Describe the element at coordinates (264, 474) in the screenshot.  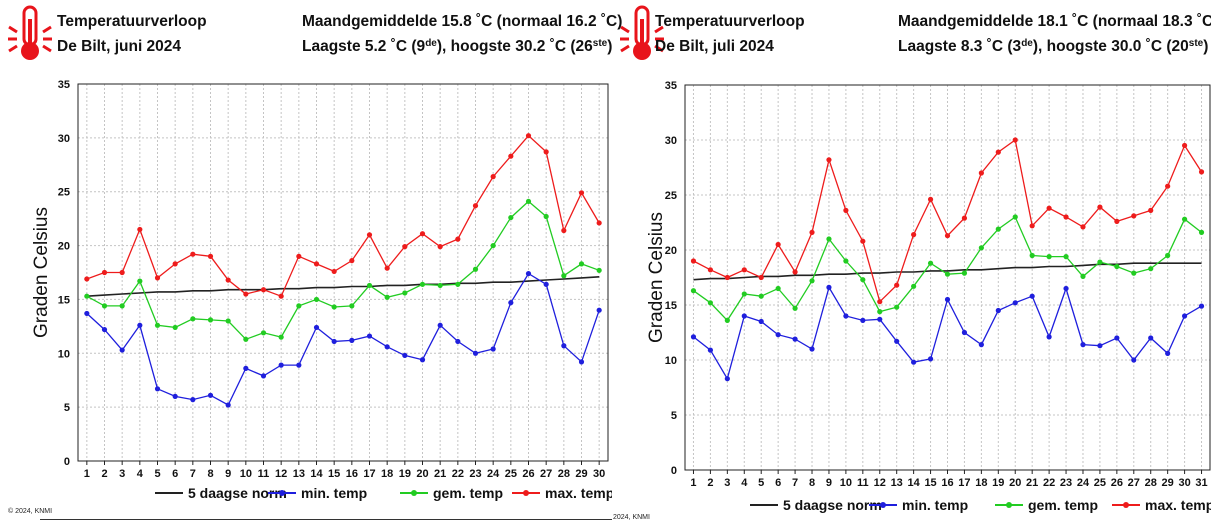
I see `x-tick-label: 11` at that location.